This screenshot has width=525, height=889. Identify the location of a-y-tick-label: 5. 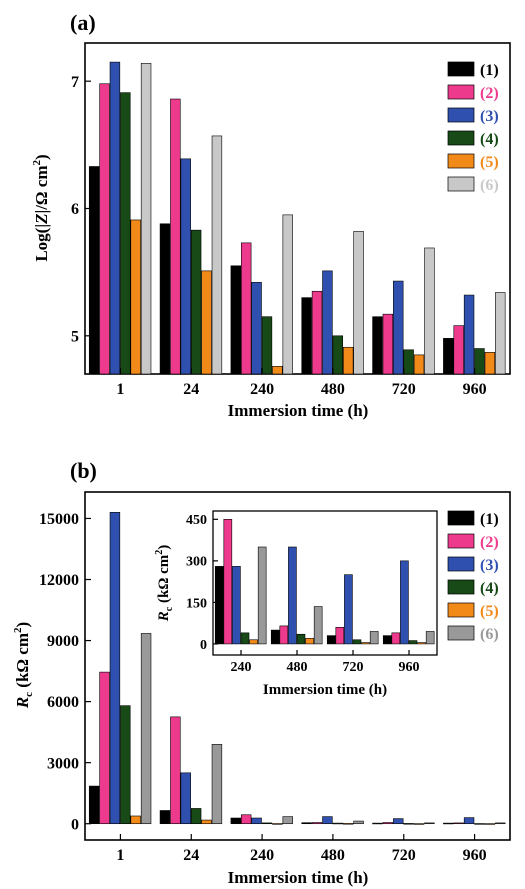
(75, 336).